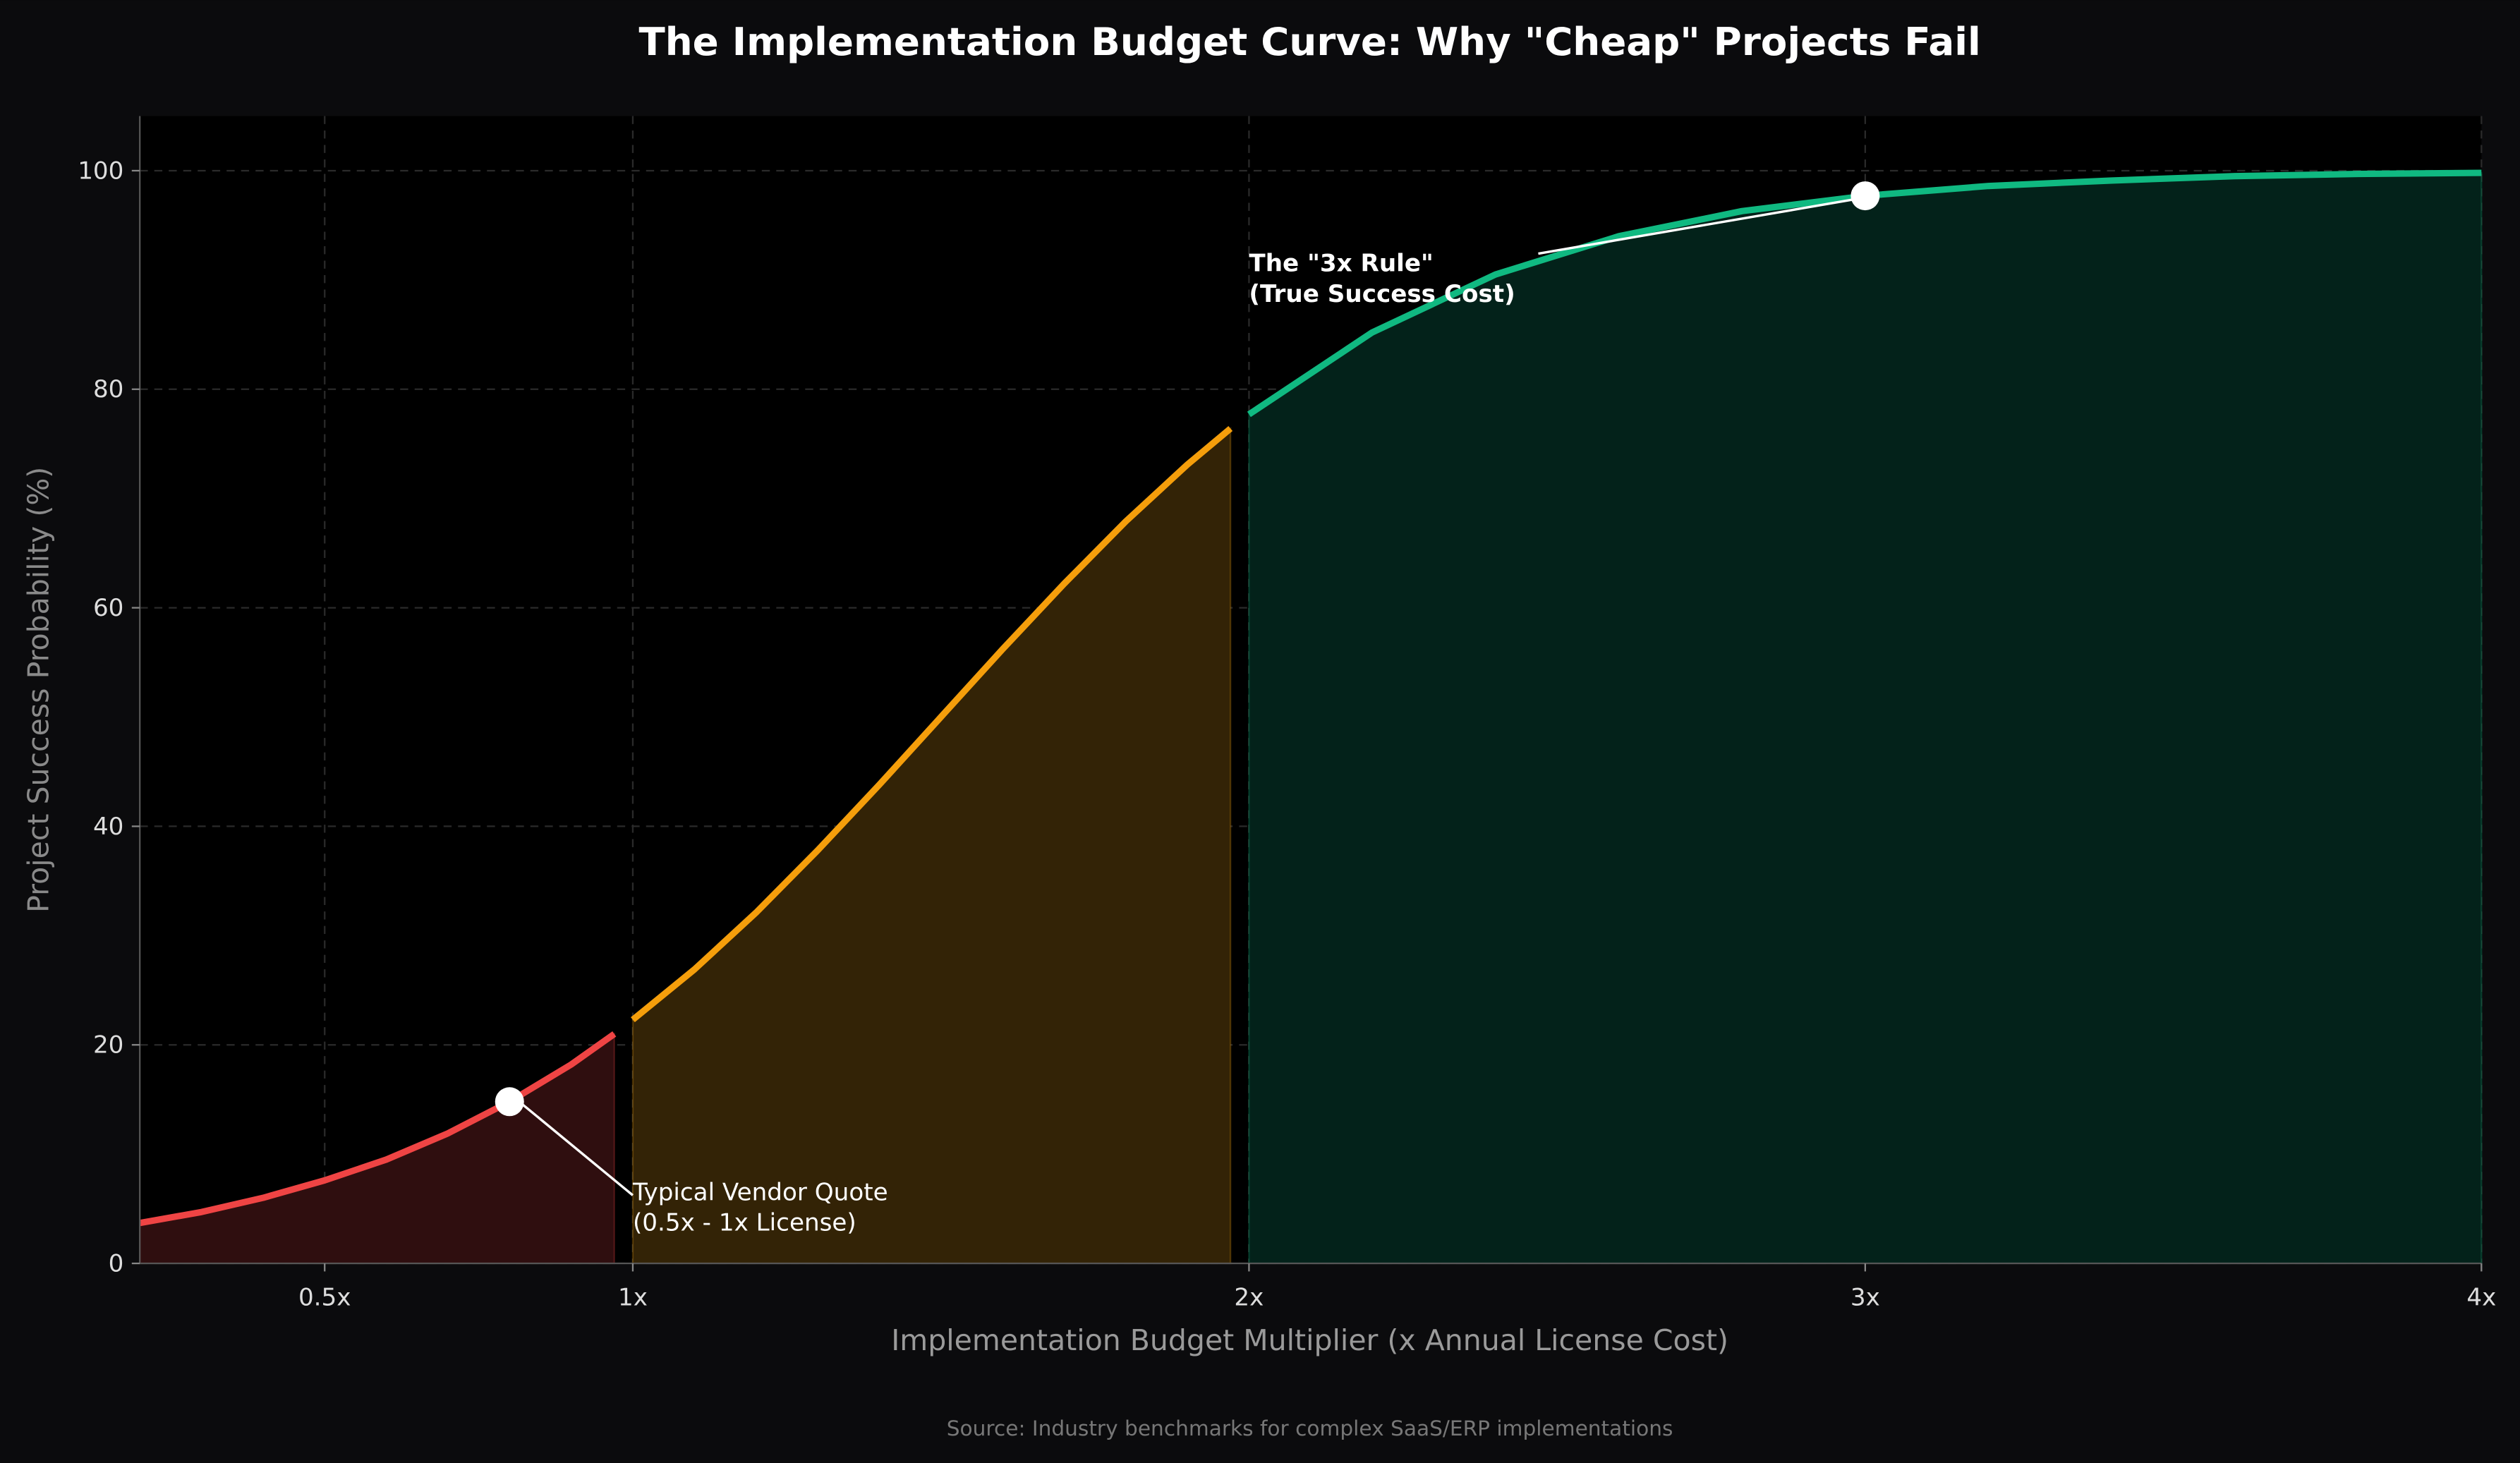 This screenshot has width=2520, height=1463. Describe the element at coordinates (101, 171) in the screenshot. I see `y-tick-label: 100` at that location.